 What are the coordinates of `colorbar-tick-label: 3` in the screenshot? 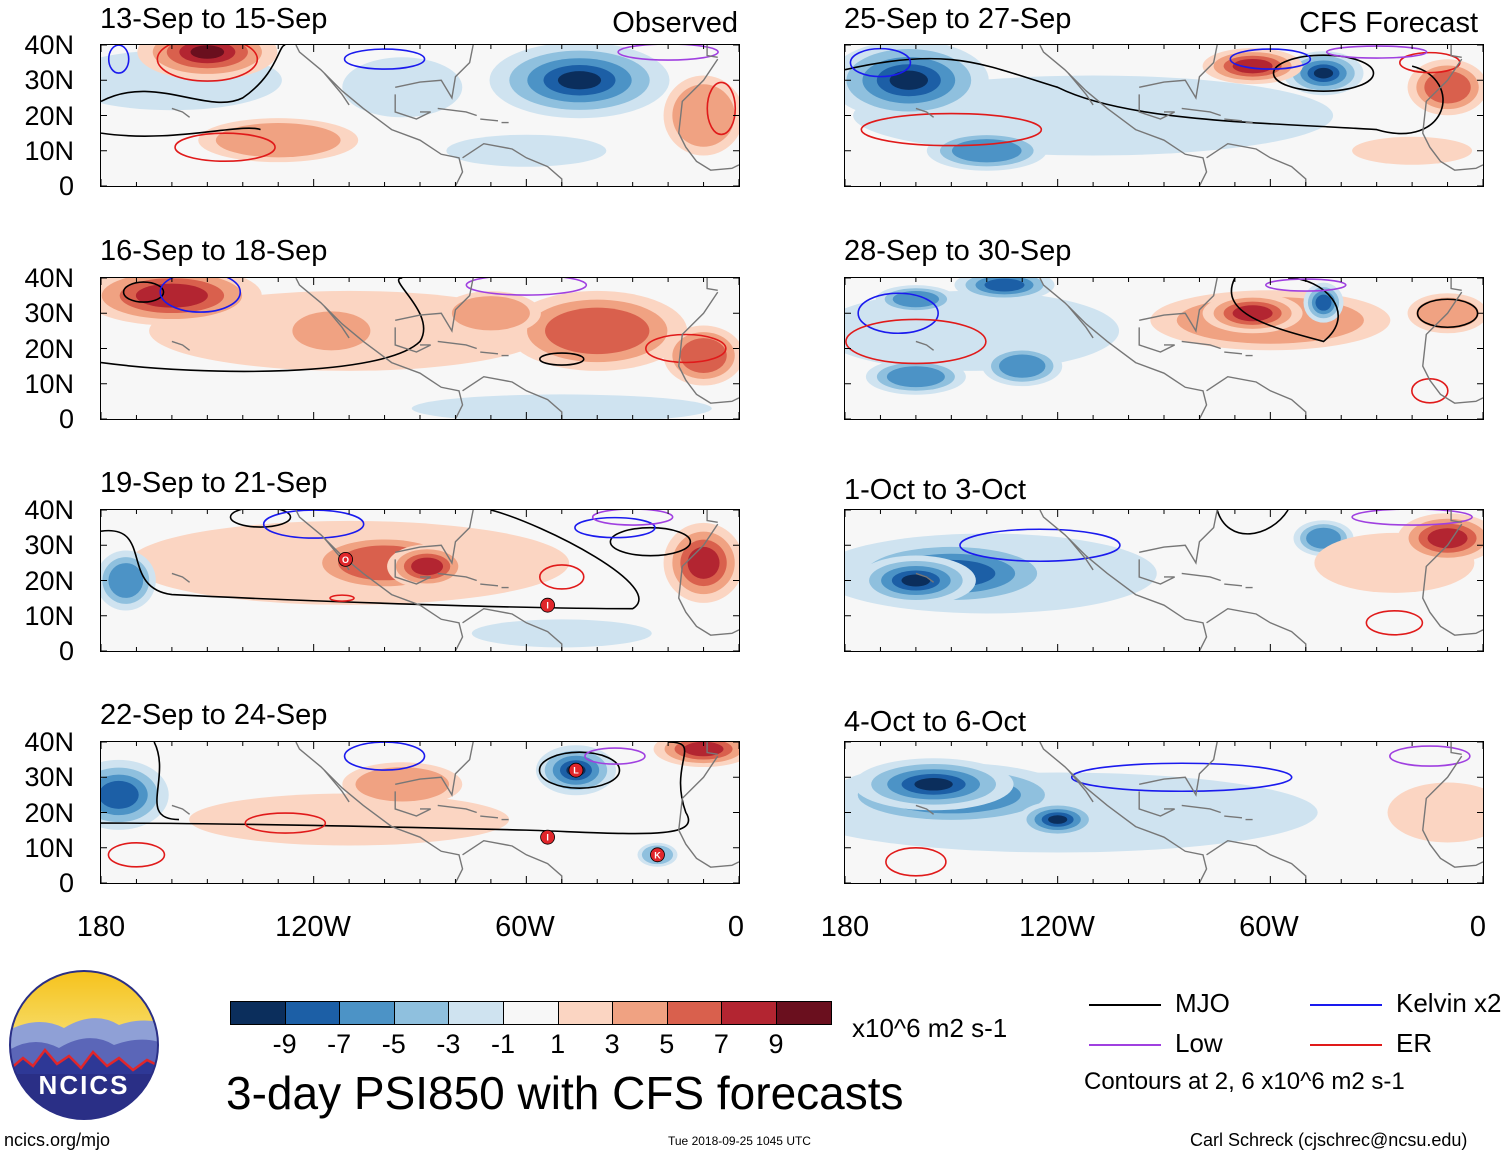 It's located at (612, 1044).